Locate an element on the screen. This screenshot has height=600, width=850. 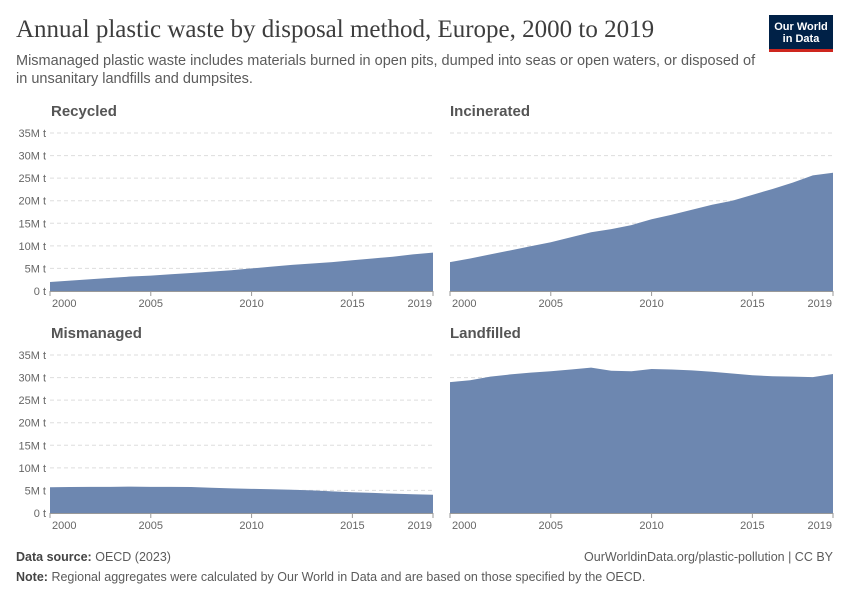
source-label: Data source: is located at coordinates (54, 557).